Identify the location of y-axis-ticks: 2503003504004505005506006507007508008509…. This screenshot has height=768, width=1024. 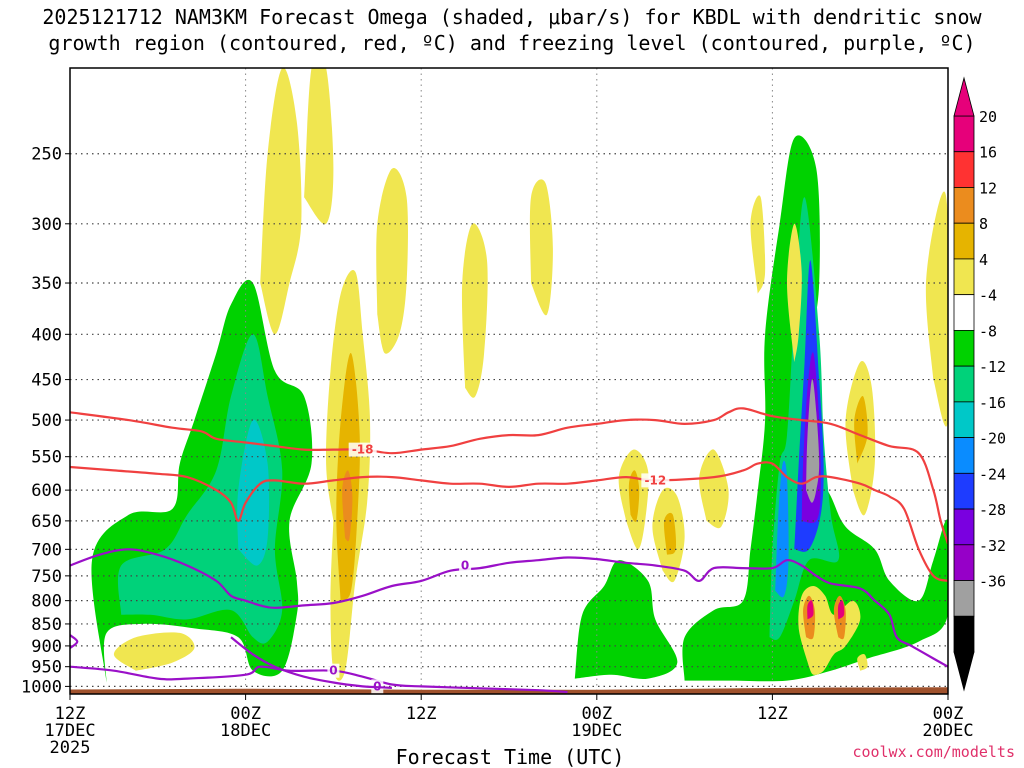
(45, 421).